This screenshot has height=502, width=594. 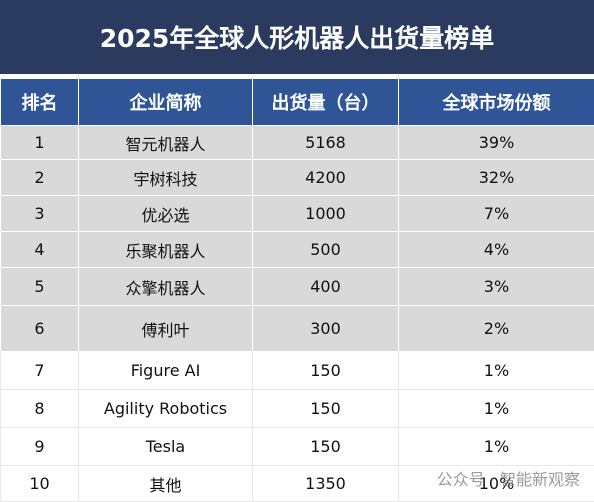 What do you see at coordinates (166, 484) in the screenshot?
I see `table-cell: 其他` at bounding box center [166, 484].